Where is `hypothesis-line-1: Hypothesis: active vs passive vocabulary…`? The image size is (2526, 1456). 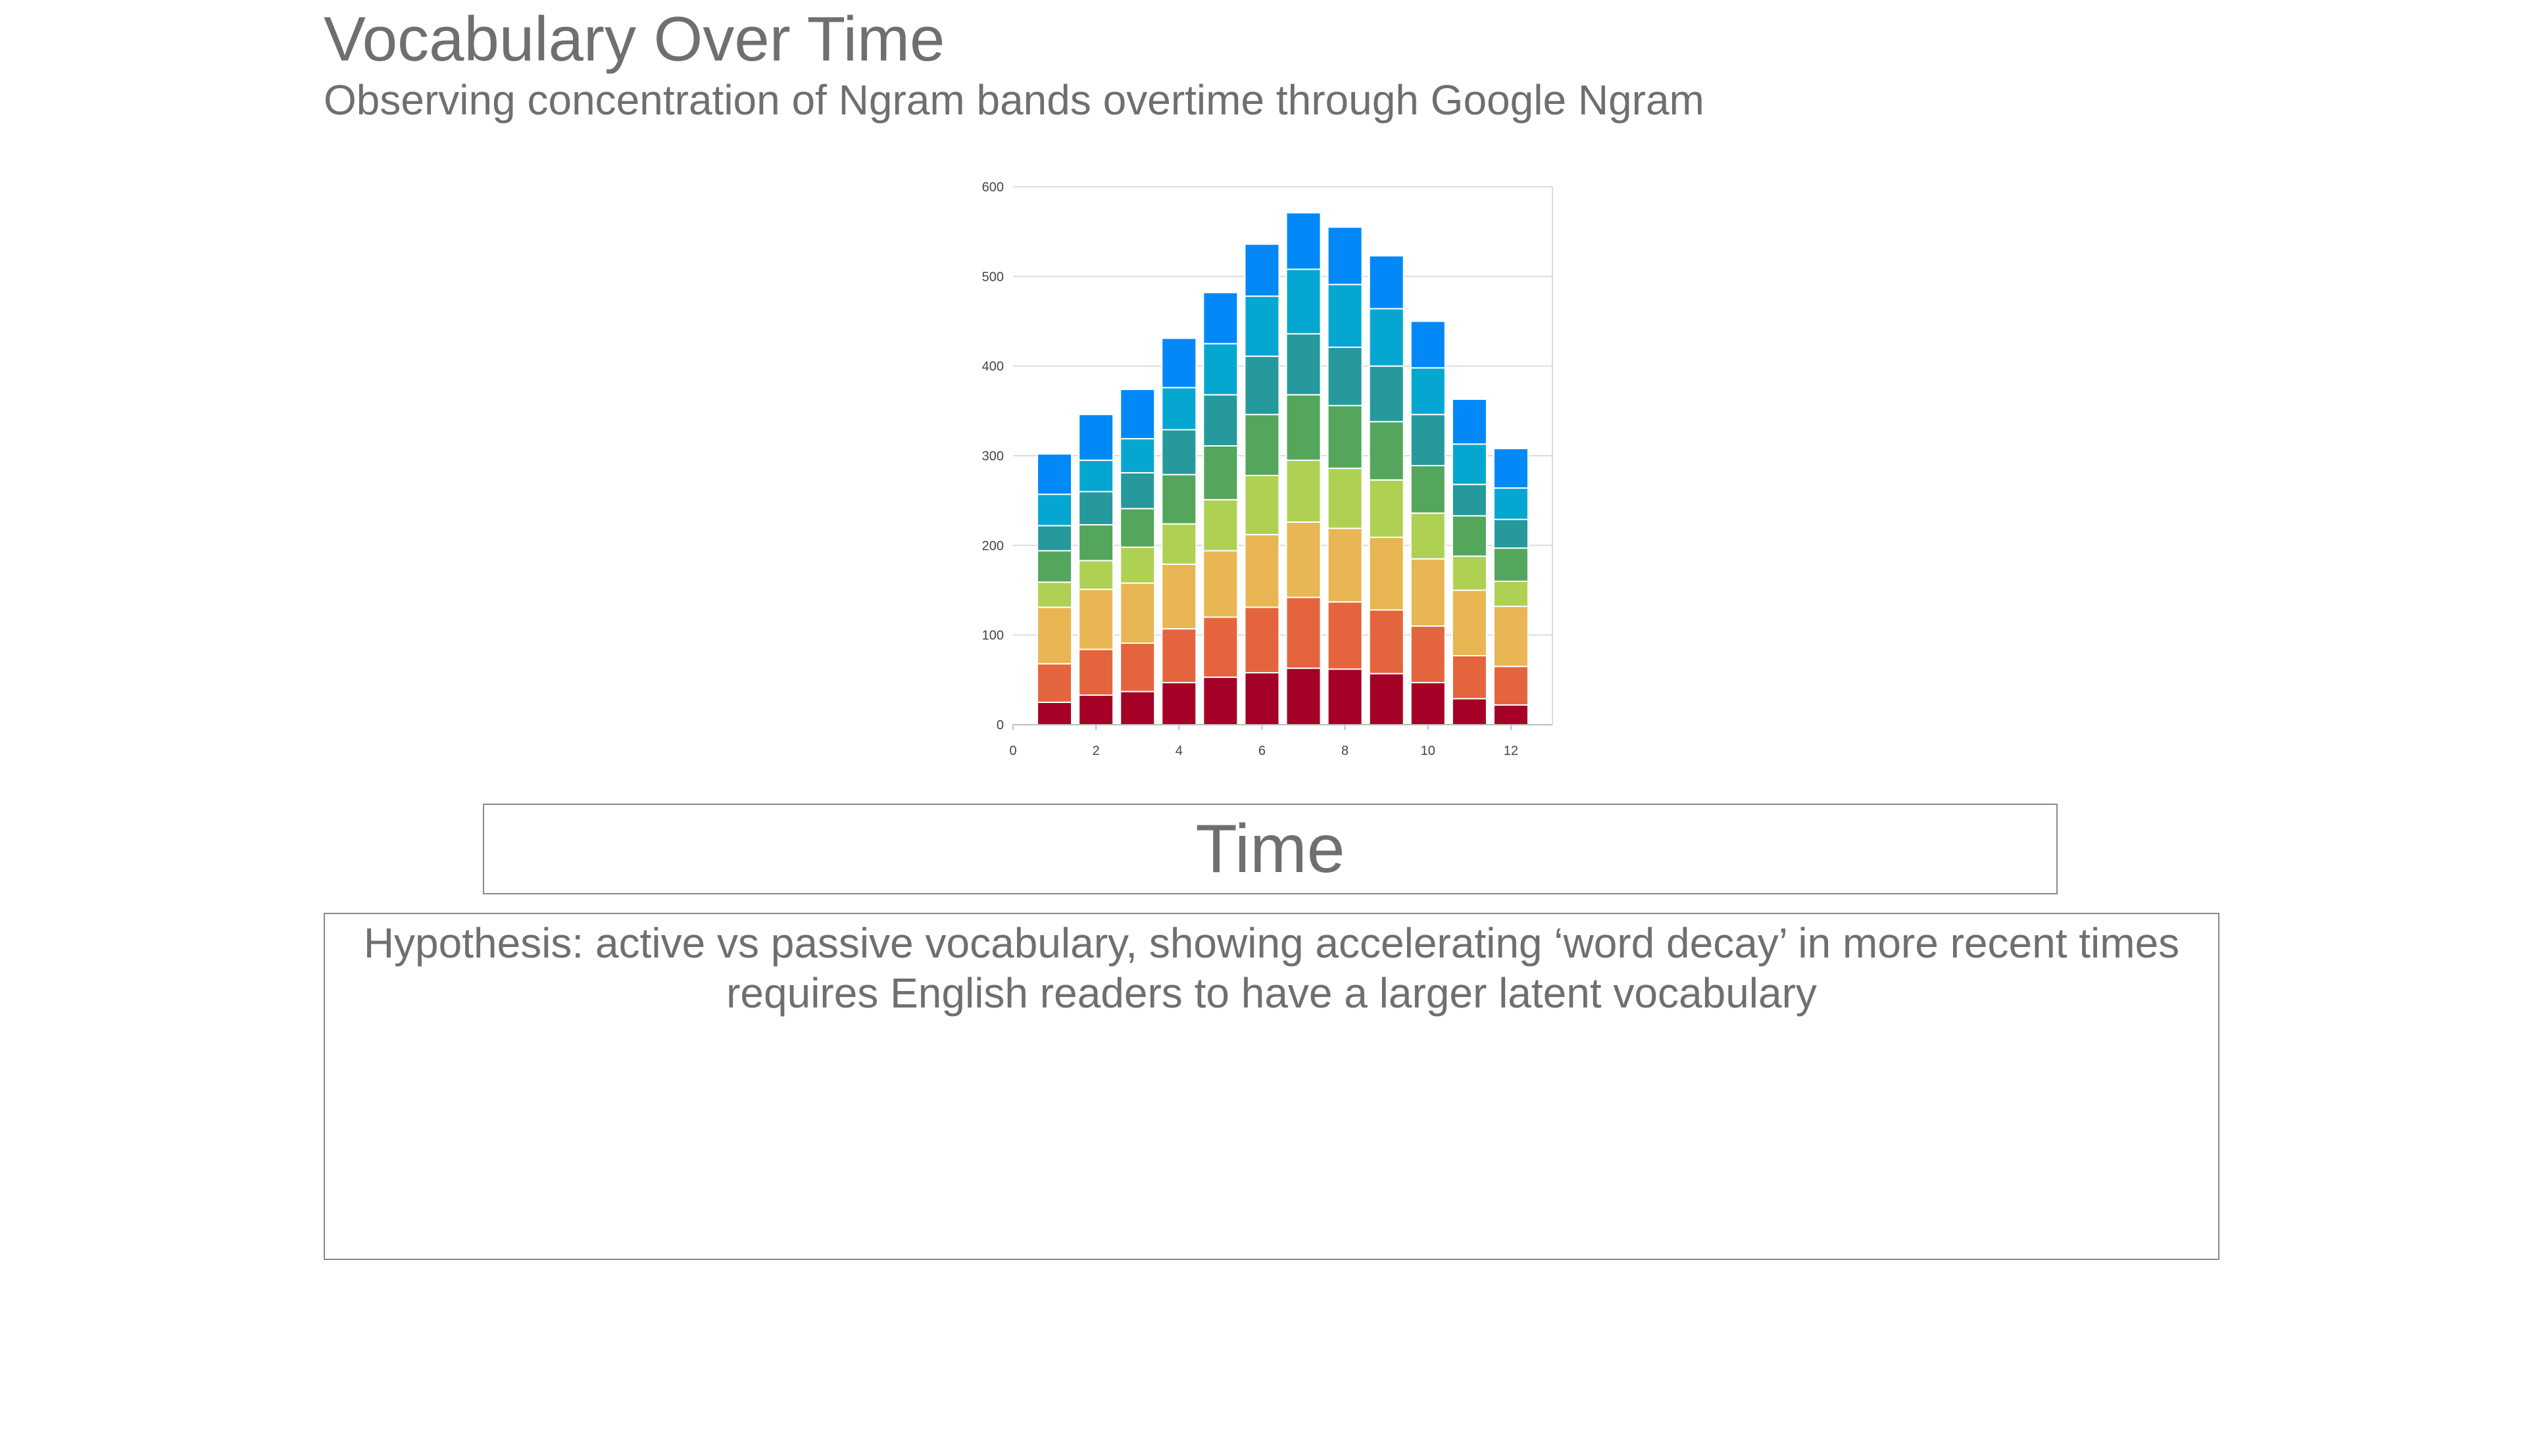 hypothesis-line-1: Hypothesis: active vs passive vocabulary… is located at coordinates (1271, 943).